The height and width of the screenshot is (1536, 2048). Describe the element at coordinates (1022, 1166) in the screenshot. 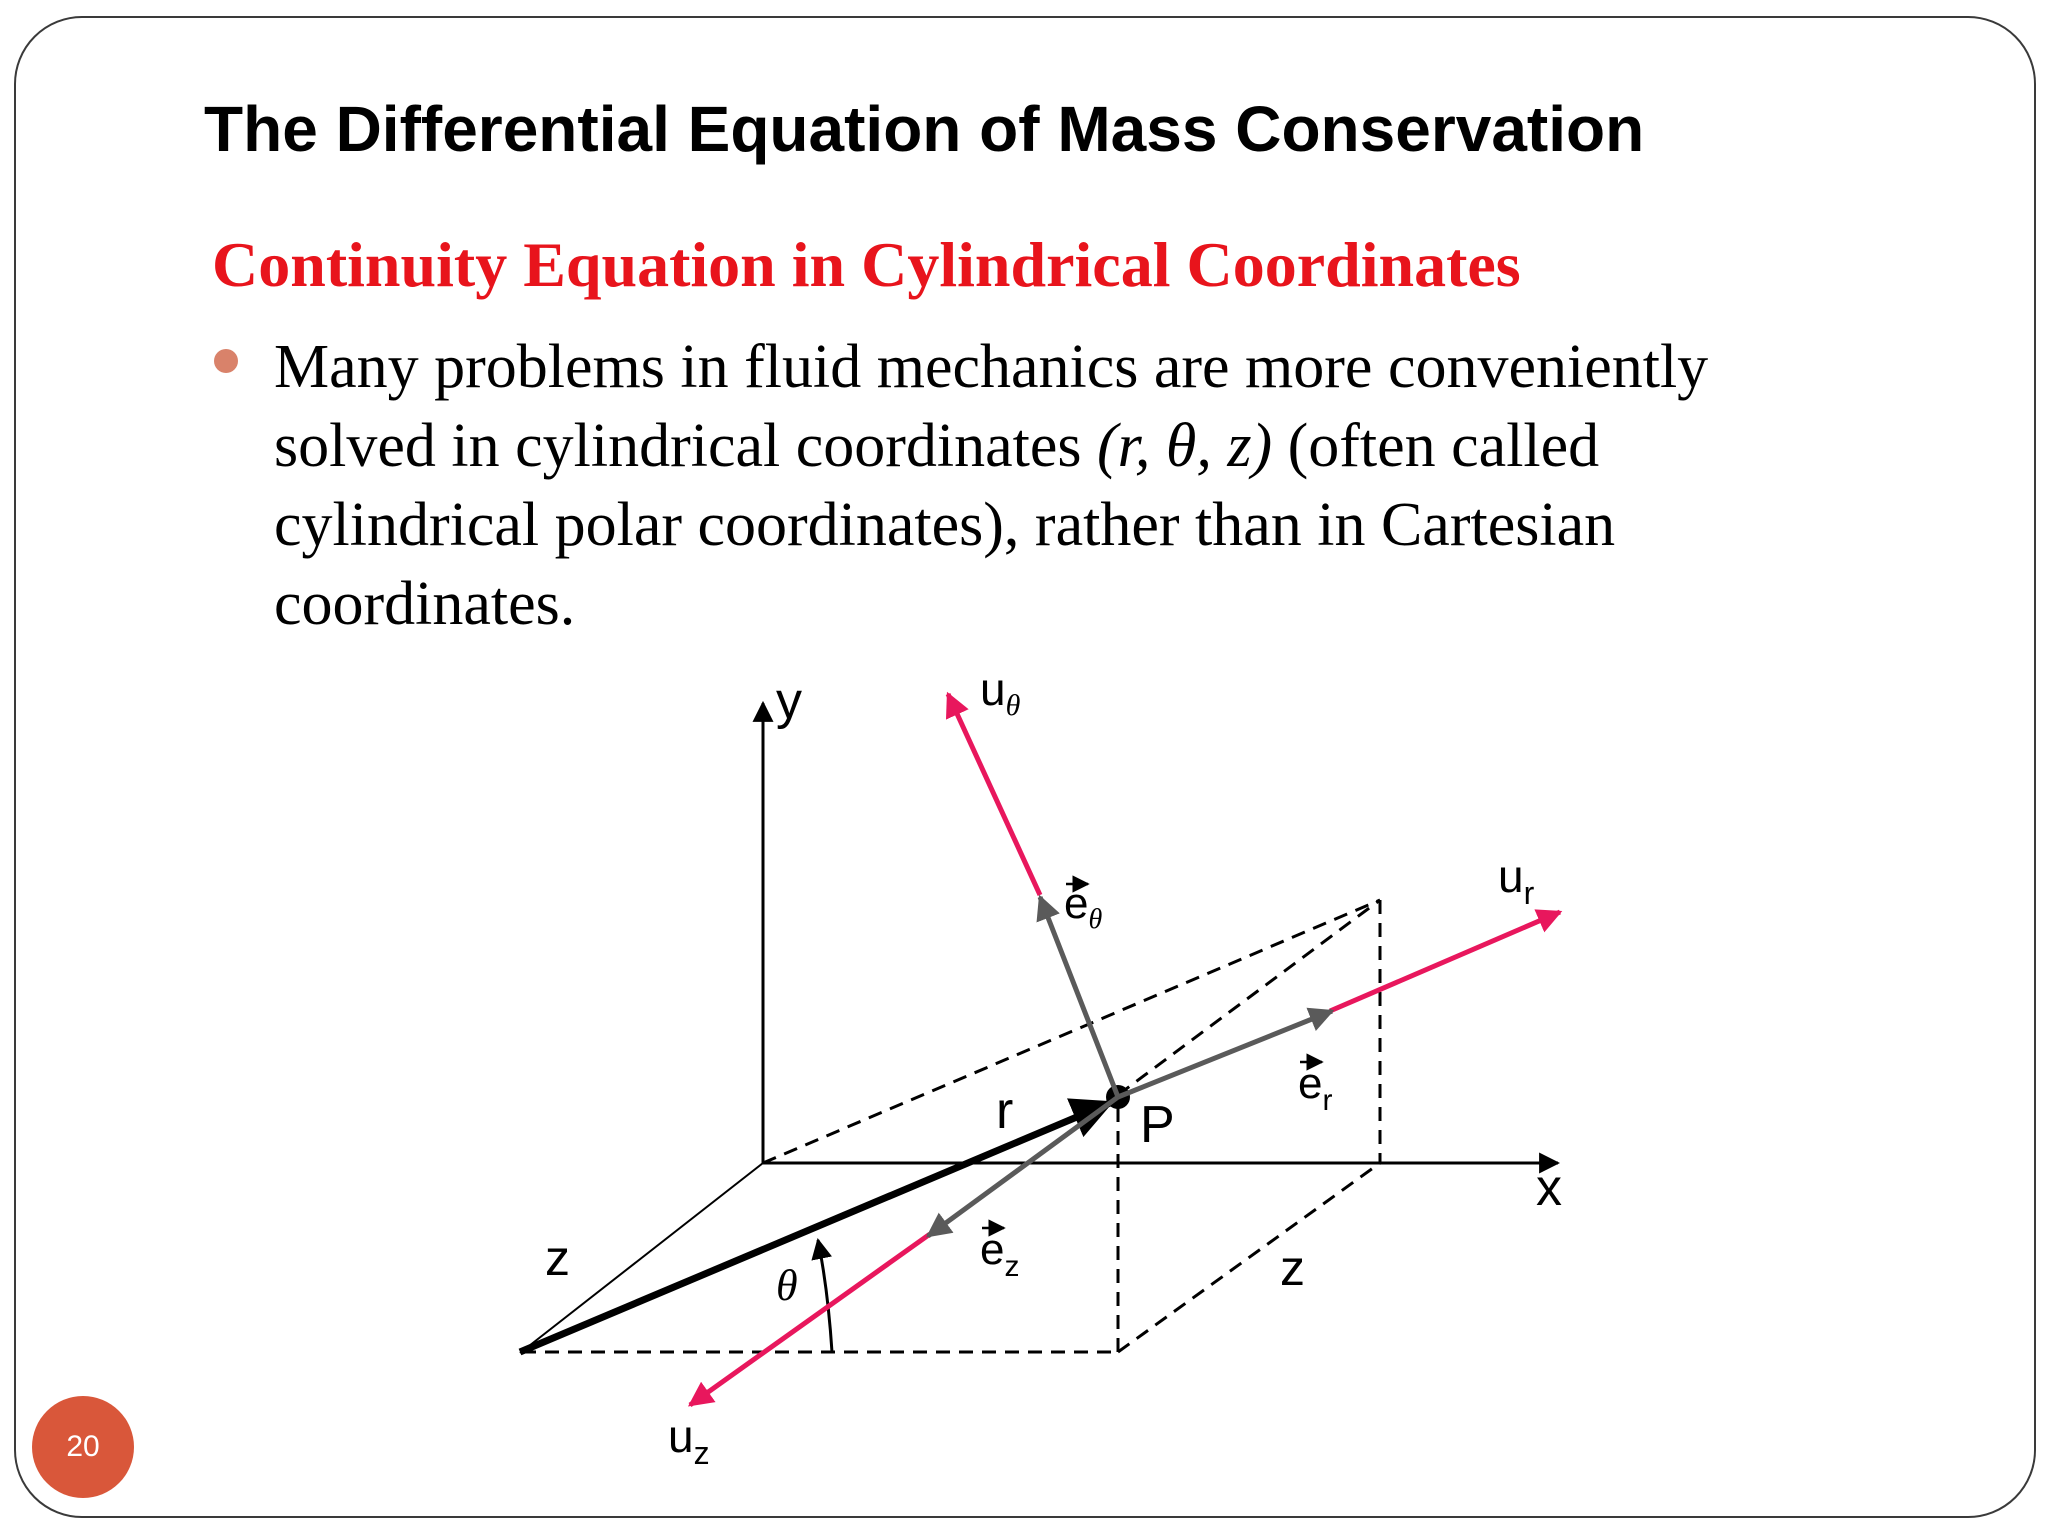

I see `e-z-vector` at that location.